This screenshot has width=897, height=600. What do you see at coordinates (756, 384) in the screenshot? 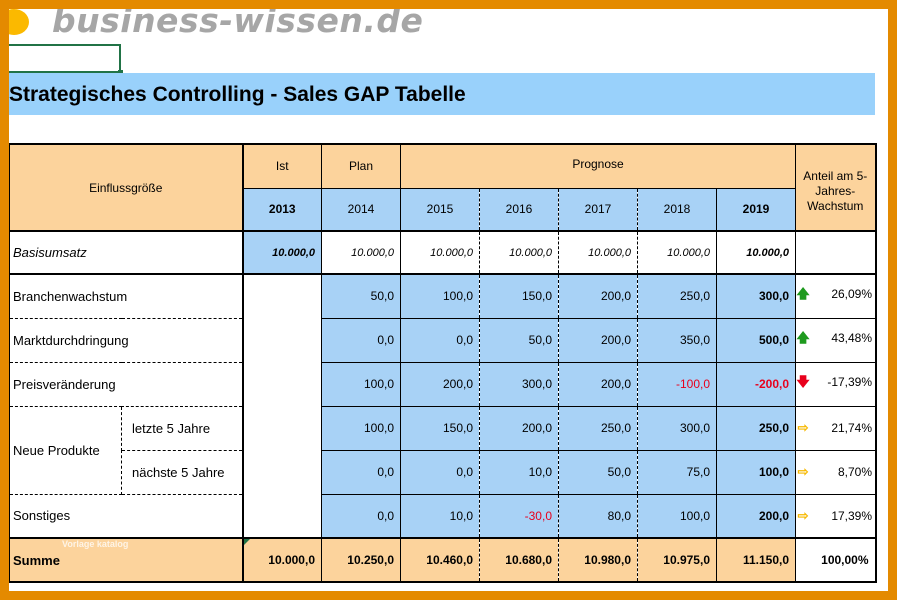
I see `cell-2019-negative: -200,0` at bounding box center [756, 384].